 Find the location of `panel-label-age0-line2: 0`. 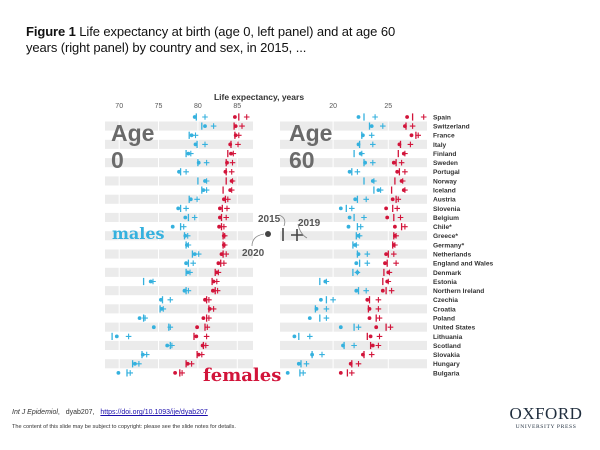

panel-label-age0-line2: 0 is located at coordinates (117, 160).